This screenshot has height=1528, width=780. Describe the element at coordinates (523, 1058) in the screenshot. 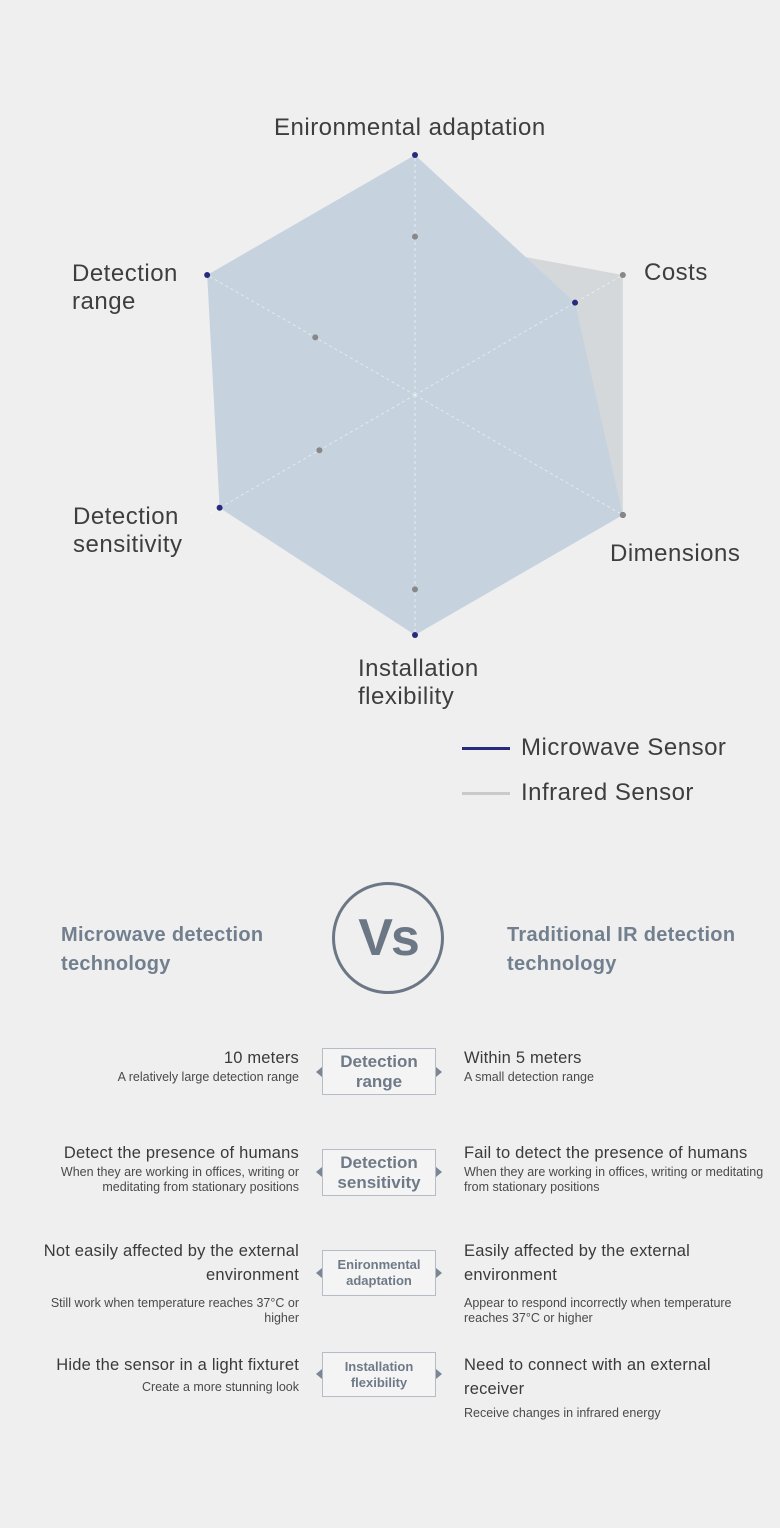

I see `right-main-text: Within 5 meters` at that location.